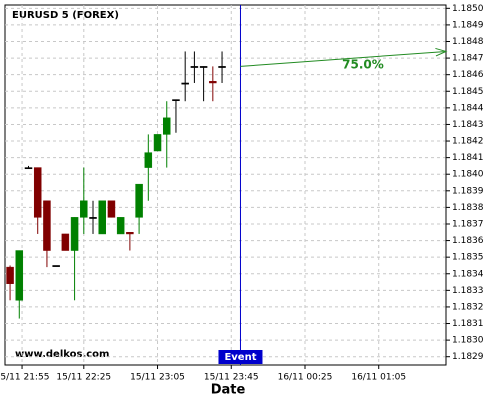 The width and height of the screenshot is (500, 400). I want to click on event-label: Event, so click(240, 357).